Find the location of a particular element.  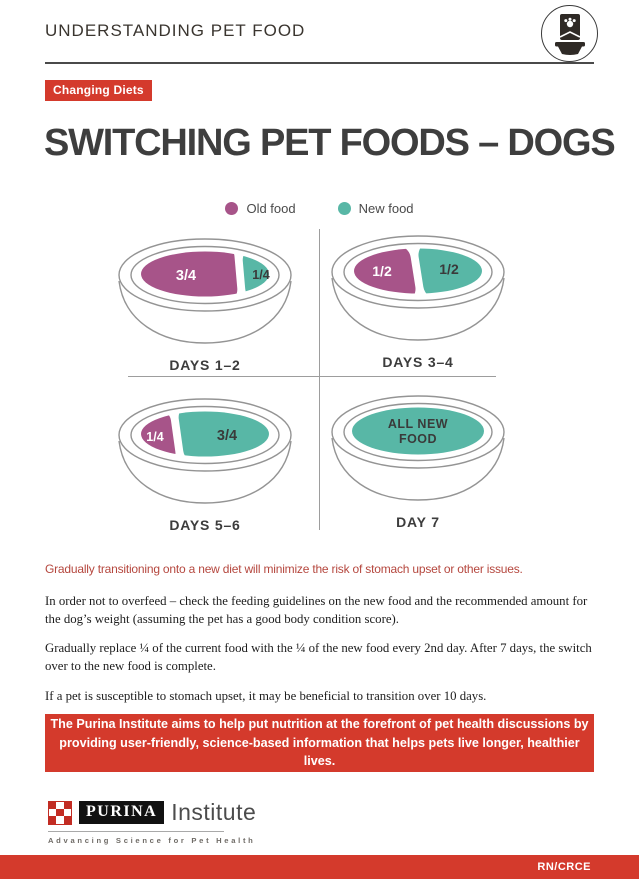

bowl-days-3-4: 1/2 1/2 DAYS 3–4 is located at coordinates (418, 299).